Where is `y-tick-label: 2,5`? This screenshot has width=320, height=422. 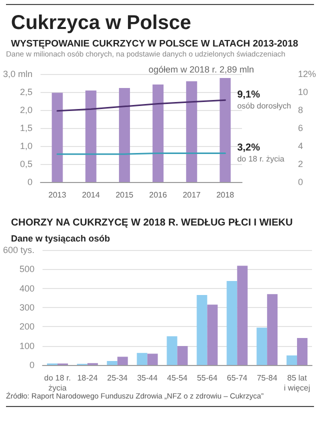 y-tick-label: 2,5 is located at coordinates (26, 92).